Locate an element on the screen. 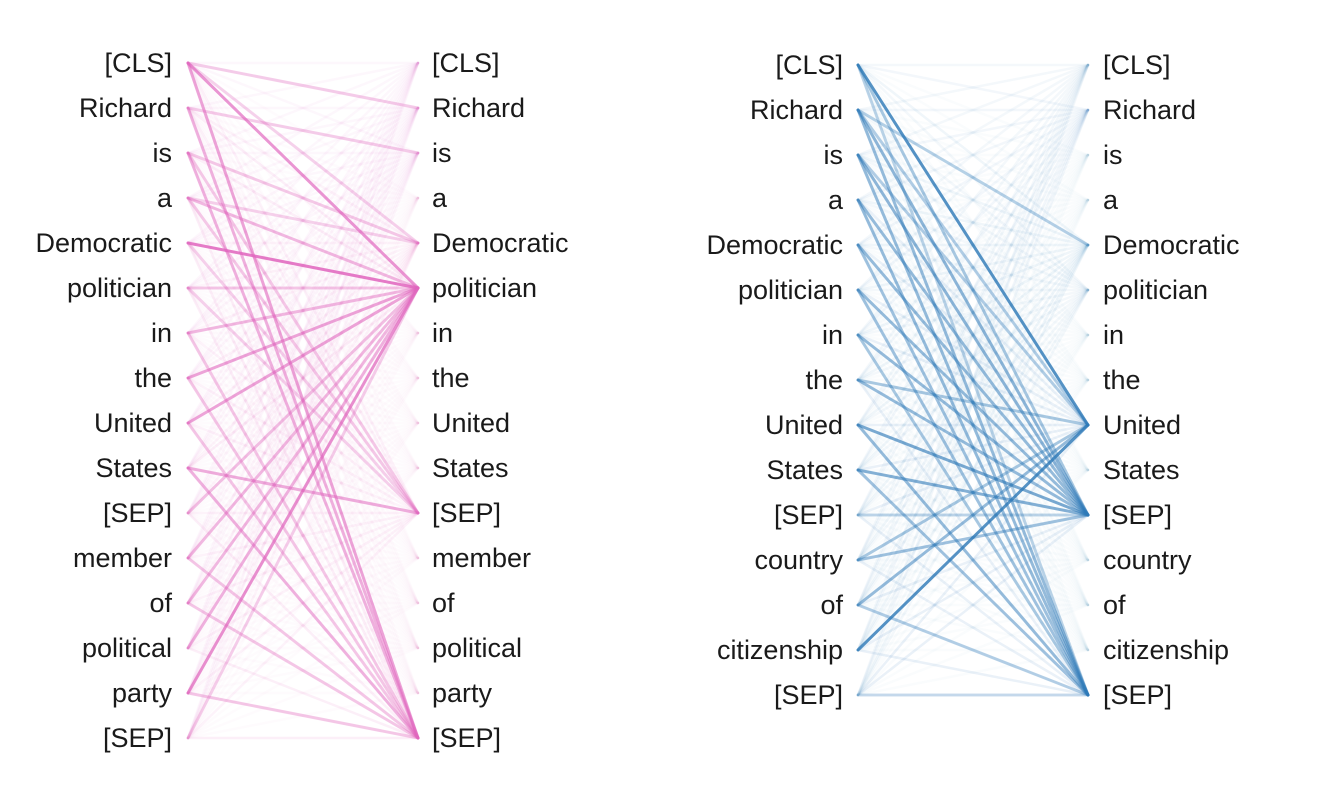 The width and height of the screenshot is (1323, 785). attention-panel-2-source-token: States is located at coordinates (804, 470).